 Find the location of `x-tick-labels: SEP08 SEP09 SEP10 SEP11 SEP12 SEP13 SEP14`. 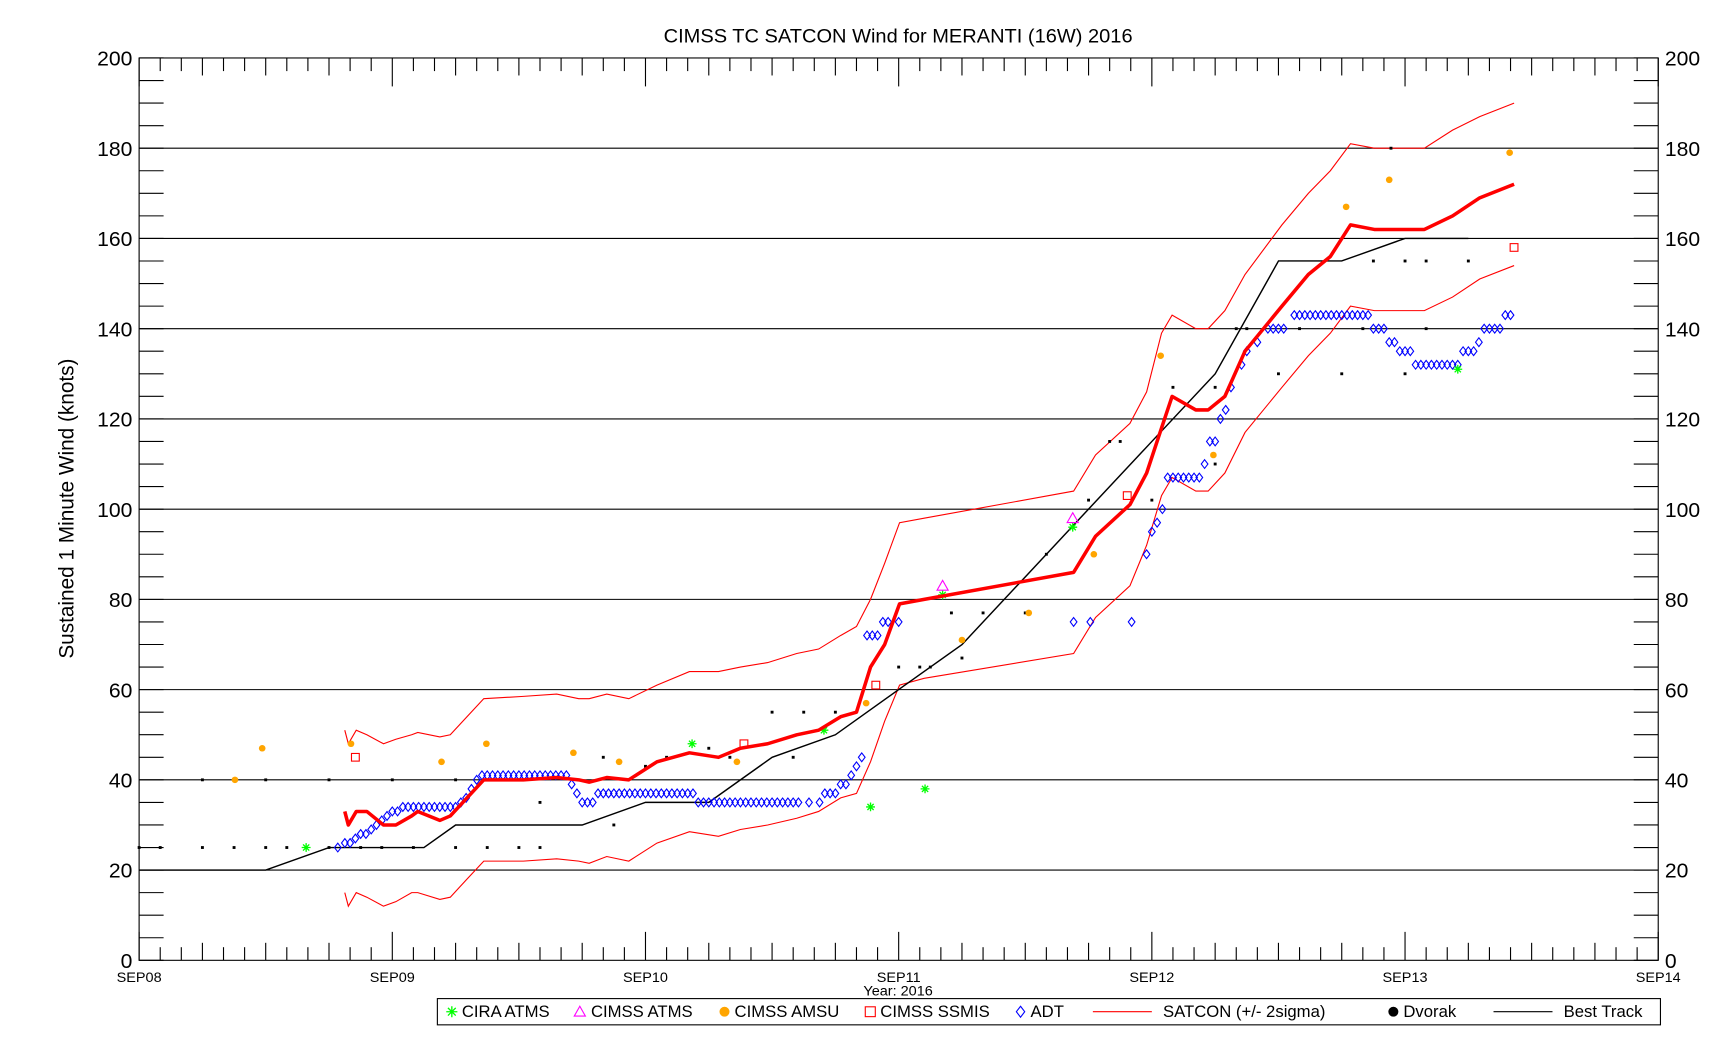

x-tick-labels: SEP08 SEP09 SEP10 SEP11 SEP12 SEP13 SEP14 is located at coordinates (899, 978).